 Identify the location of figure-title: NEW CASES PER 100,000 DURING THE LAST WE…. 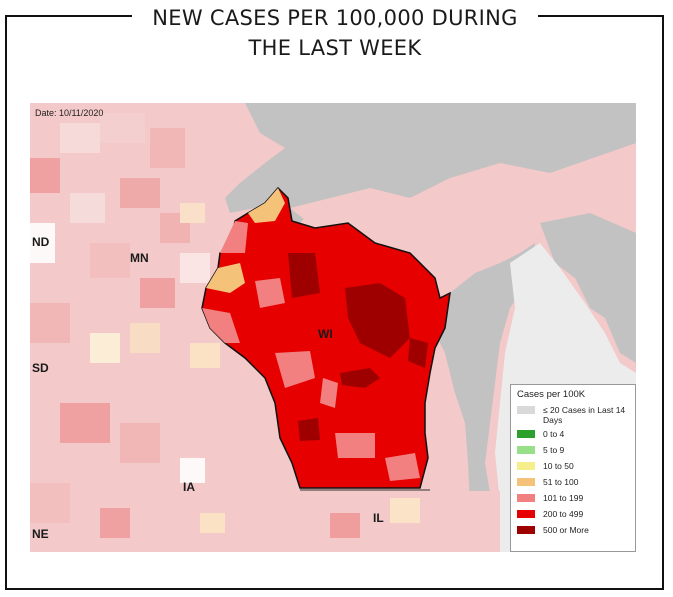
(335, 35).